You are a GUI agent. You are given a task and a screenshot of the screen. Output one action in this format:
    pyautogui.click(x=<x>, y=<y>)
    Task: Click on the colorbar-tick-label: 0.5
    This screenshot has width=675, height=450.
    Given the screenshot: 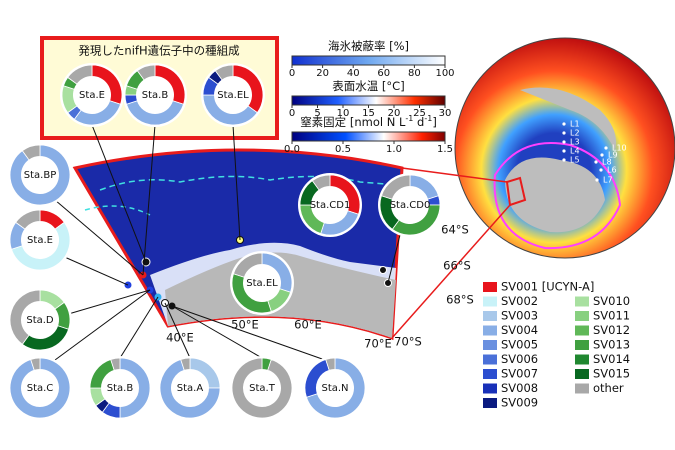 What is the action you would take?
    pyautogui.click(x=343, y=149)
    